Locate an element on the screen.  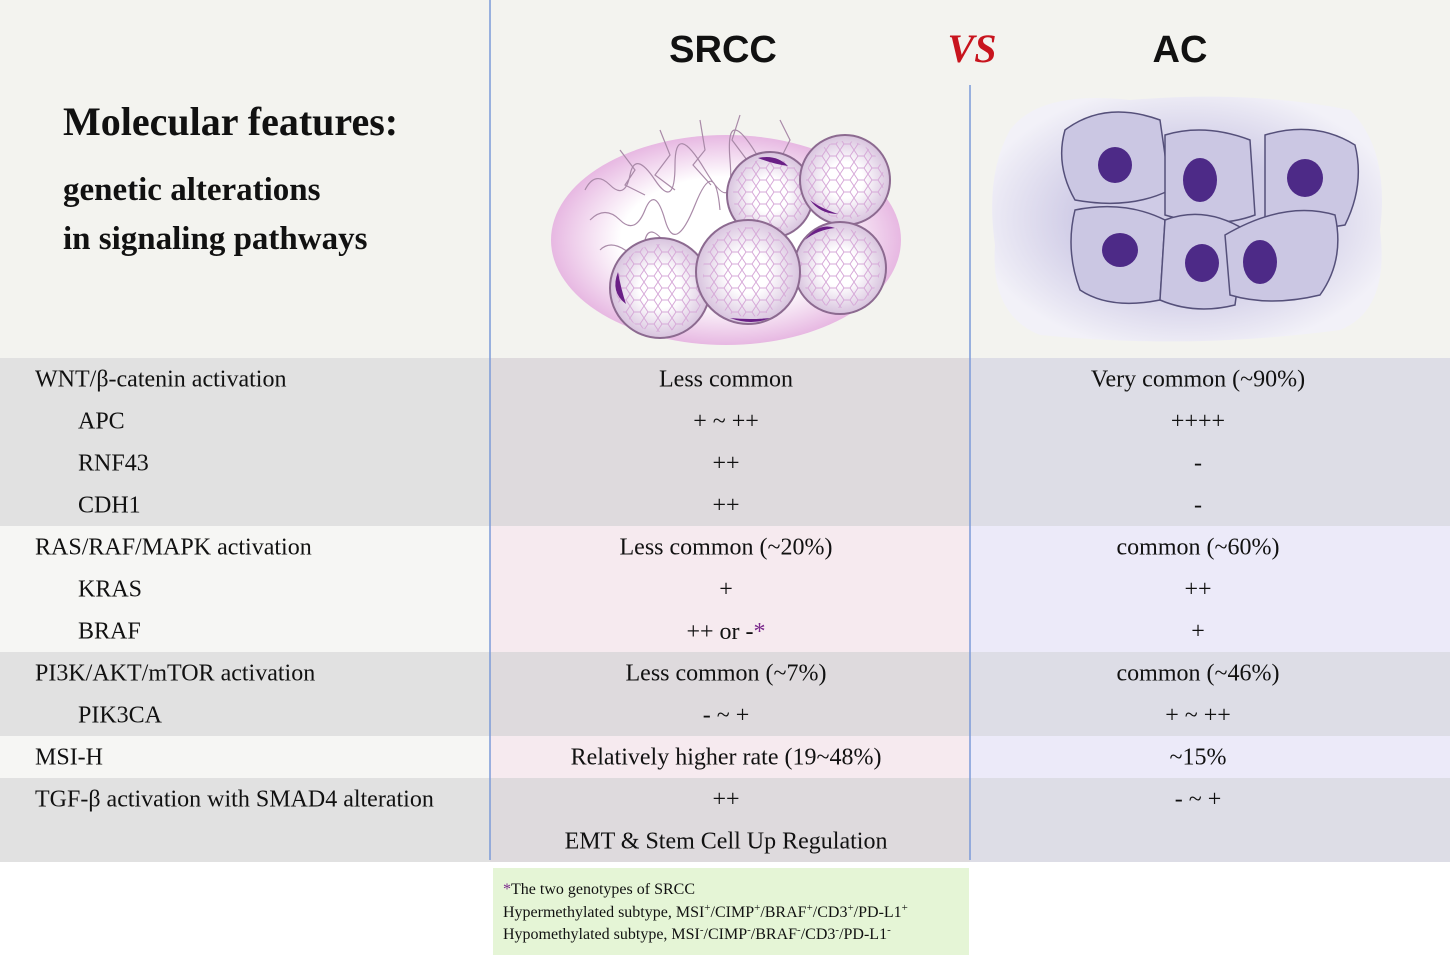
footnote-title: *The two genotypes of SRCC is located at coordinates (599, 889).